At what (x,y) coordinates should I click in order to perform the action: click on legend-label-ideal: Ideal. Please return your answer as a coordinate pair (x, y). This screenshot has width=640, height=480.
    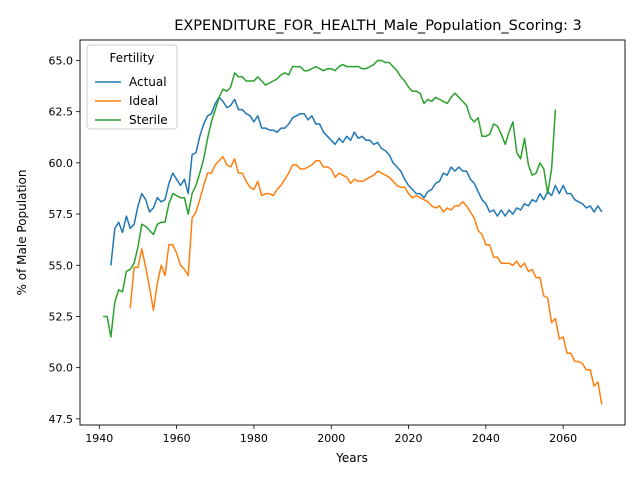
    Looking at the image, I should click on (143, 101).